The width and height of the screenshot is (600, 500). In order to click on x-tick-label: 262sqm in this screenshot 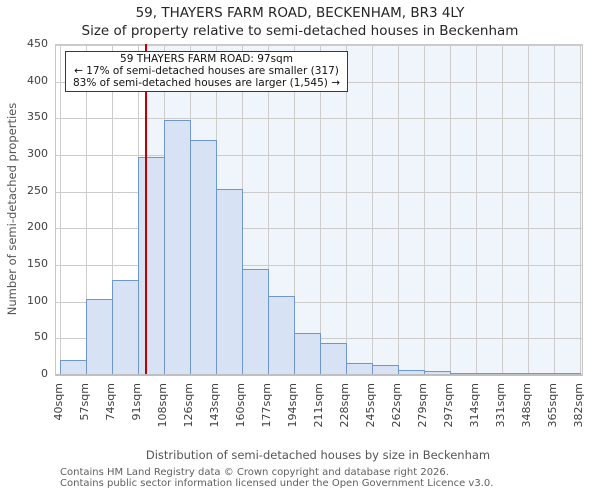, I will do `click(396, 405)`.